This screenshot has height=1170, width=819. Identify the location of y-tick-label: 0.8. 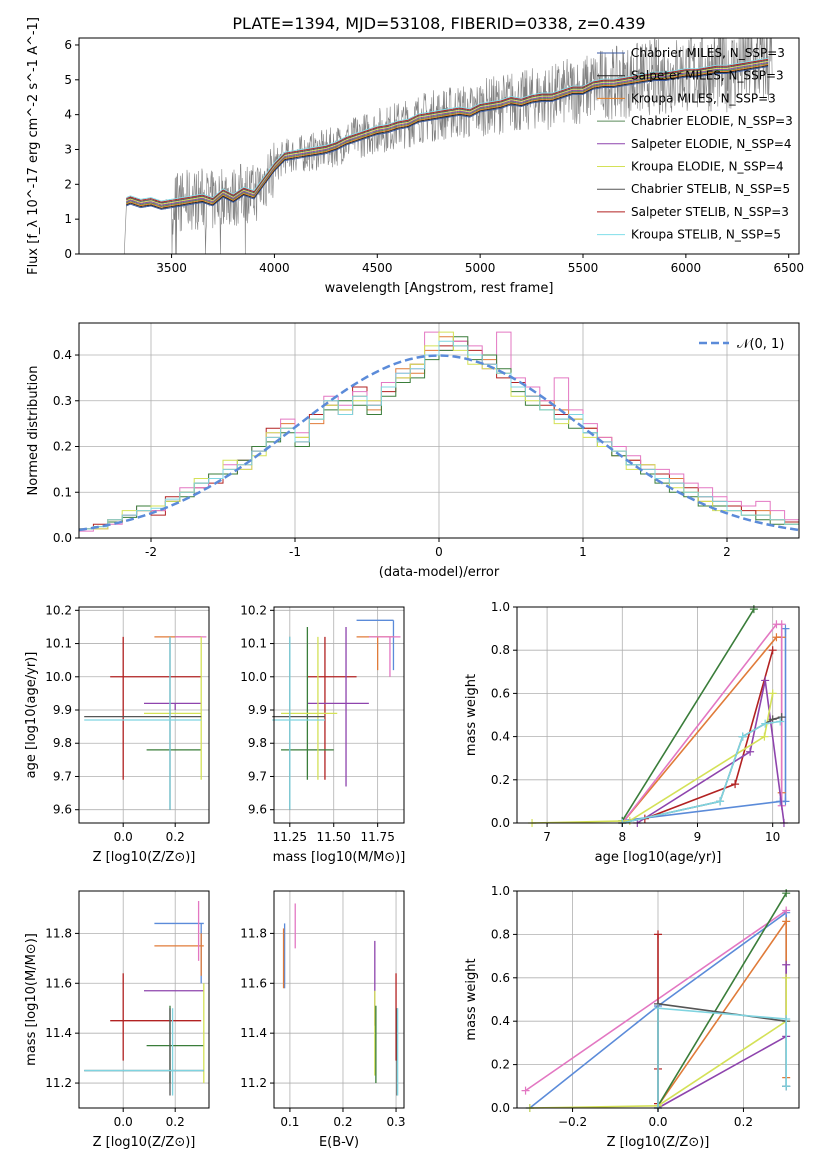
(500, 650).